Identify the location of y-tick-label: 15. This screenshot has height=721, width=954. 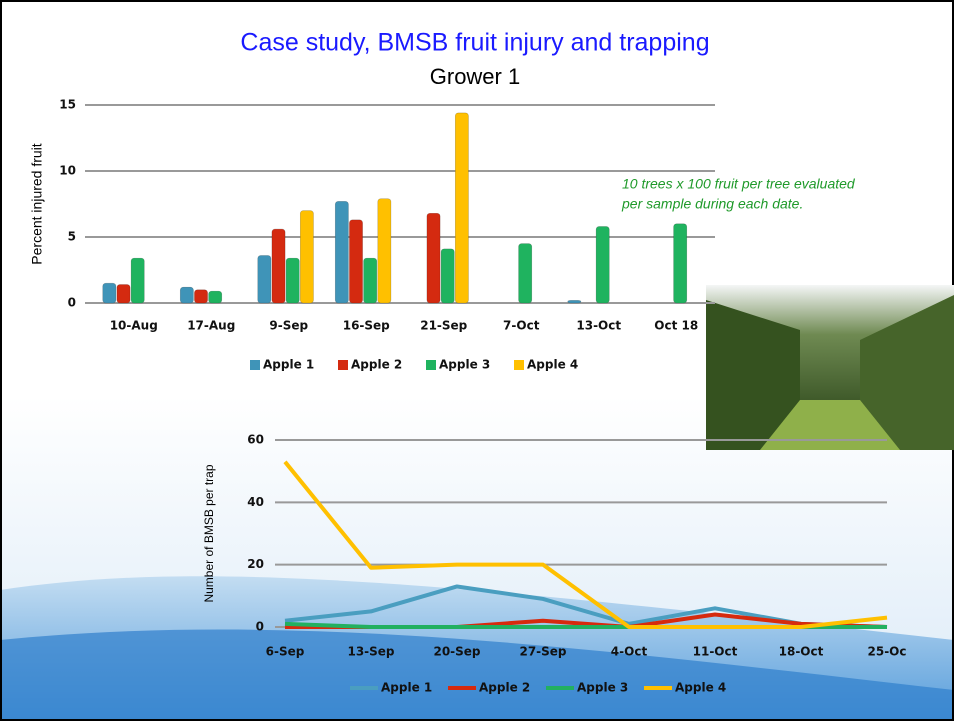
(67, 105).